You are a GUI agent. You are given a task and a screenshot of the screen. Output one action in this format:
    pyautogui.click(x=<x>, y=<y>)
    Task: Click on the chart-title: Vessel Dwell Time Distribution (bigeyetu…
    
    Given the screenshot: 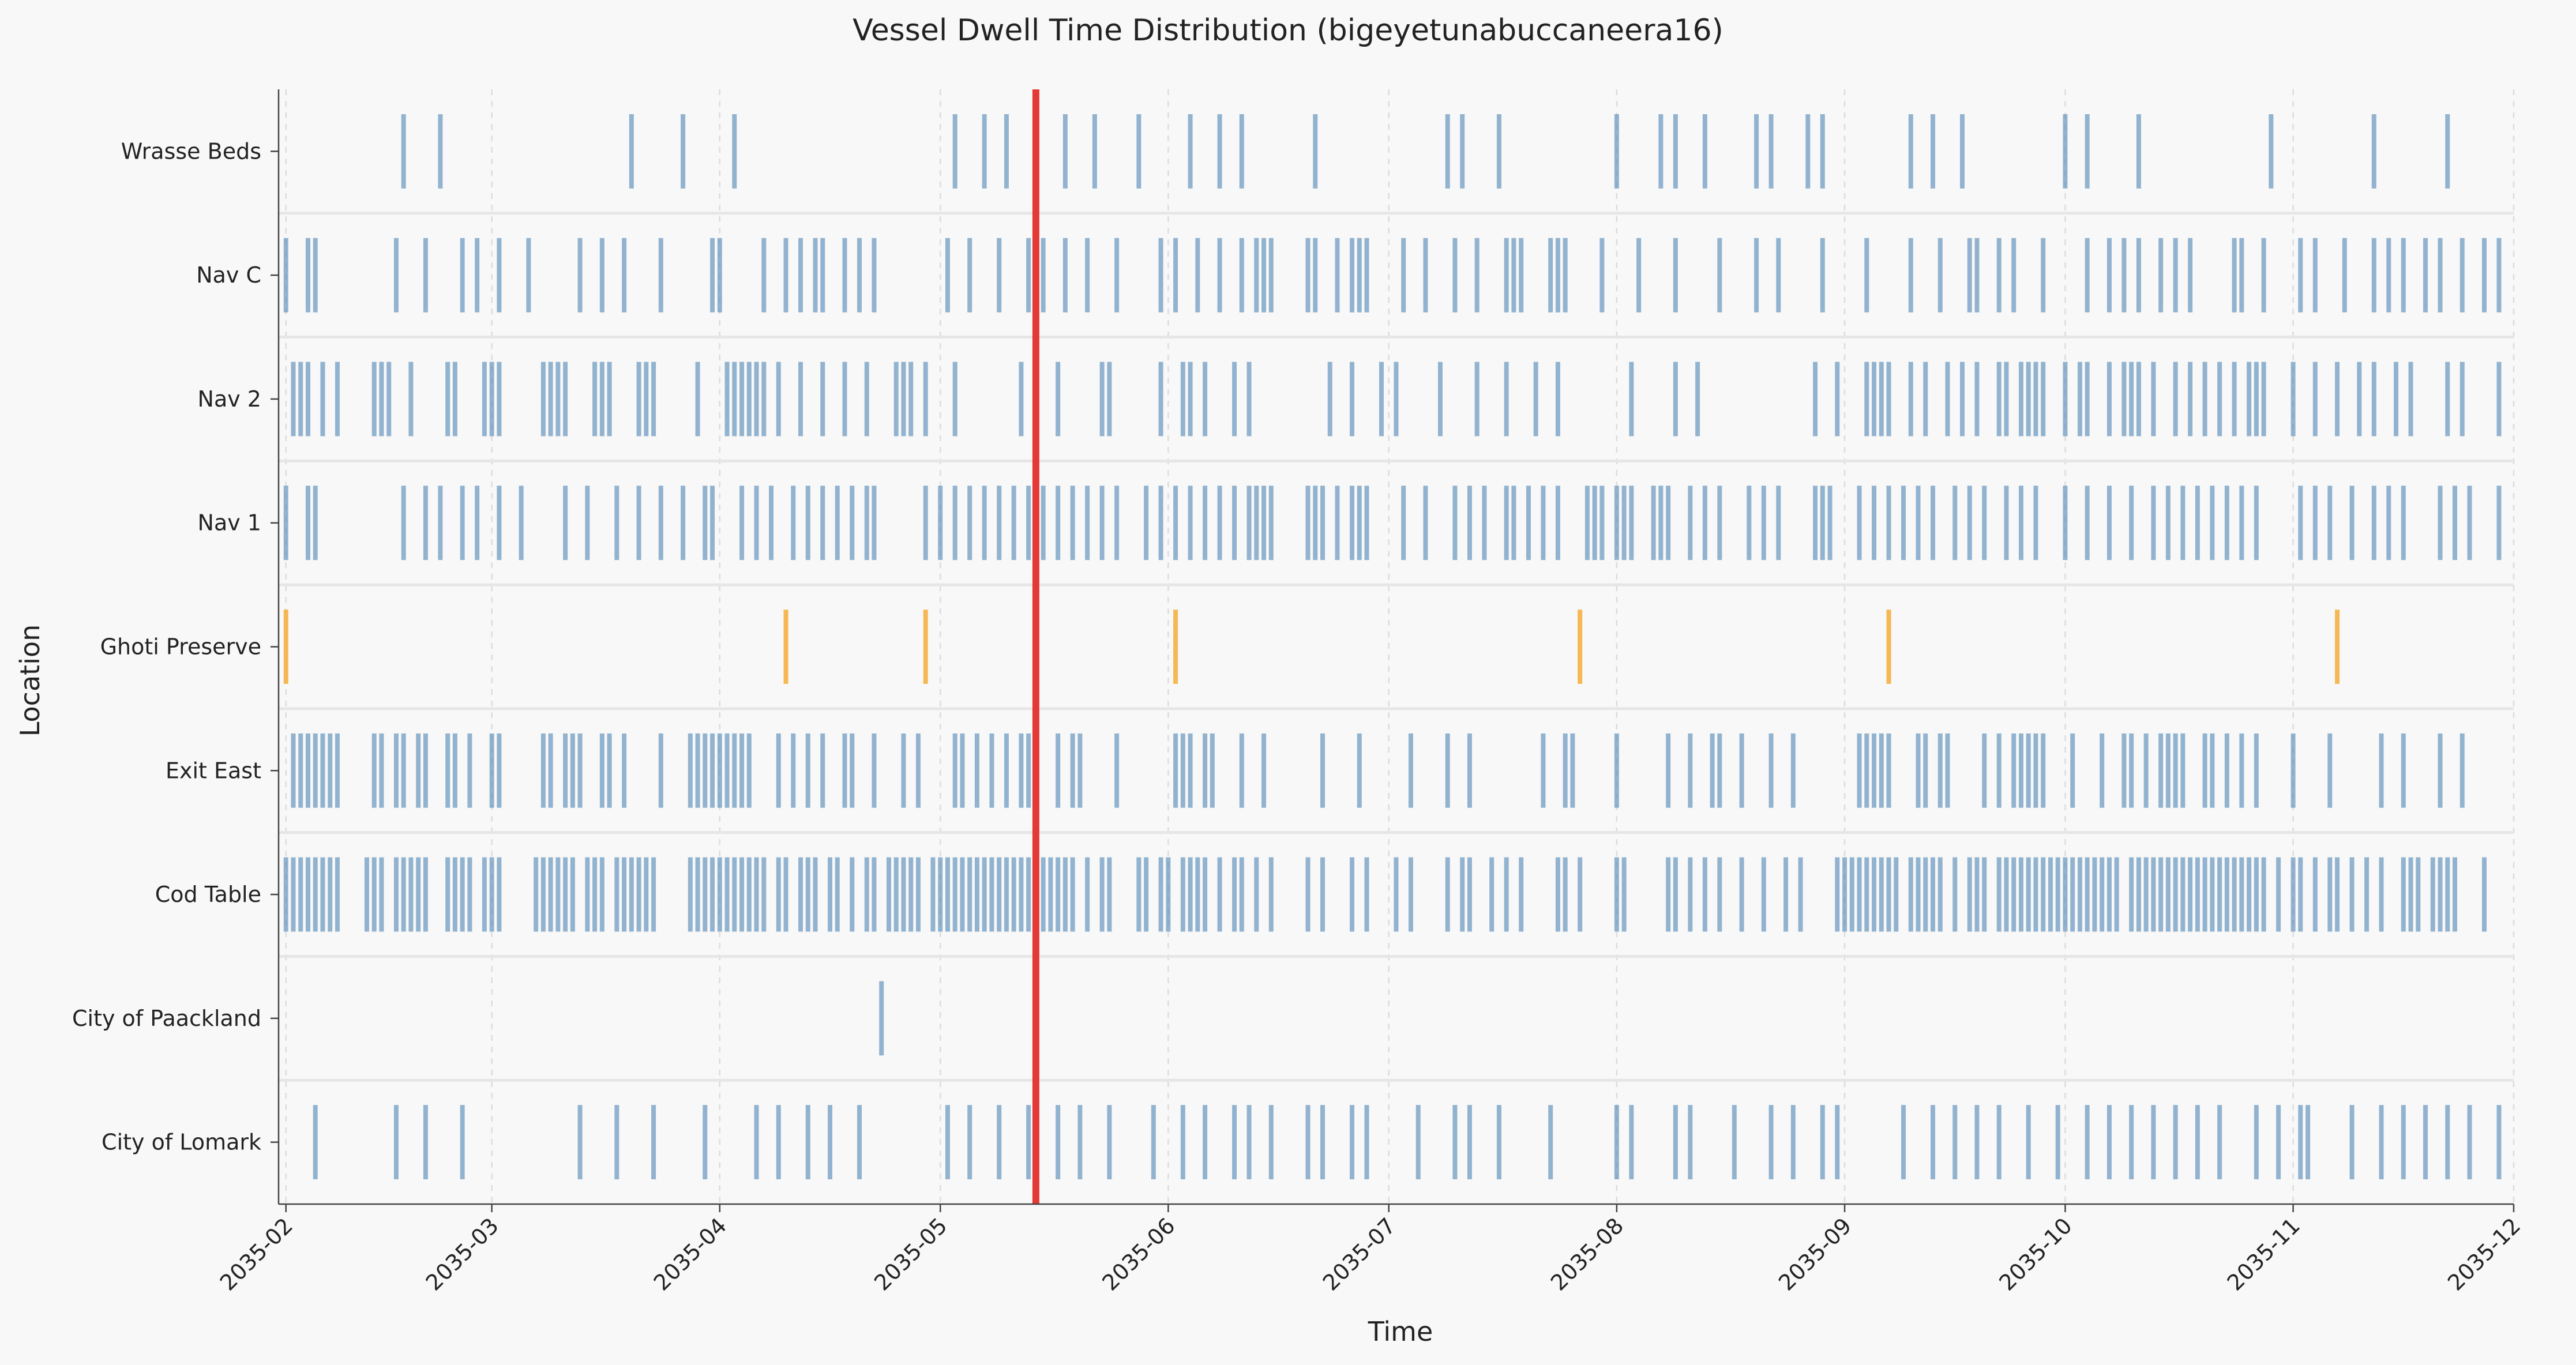 What is the action you would take?
    pyautogui.click(x=1288, y=30)
    